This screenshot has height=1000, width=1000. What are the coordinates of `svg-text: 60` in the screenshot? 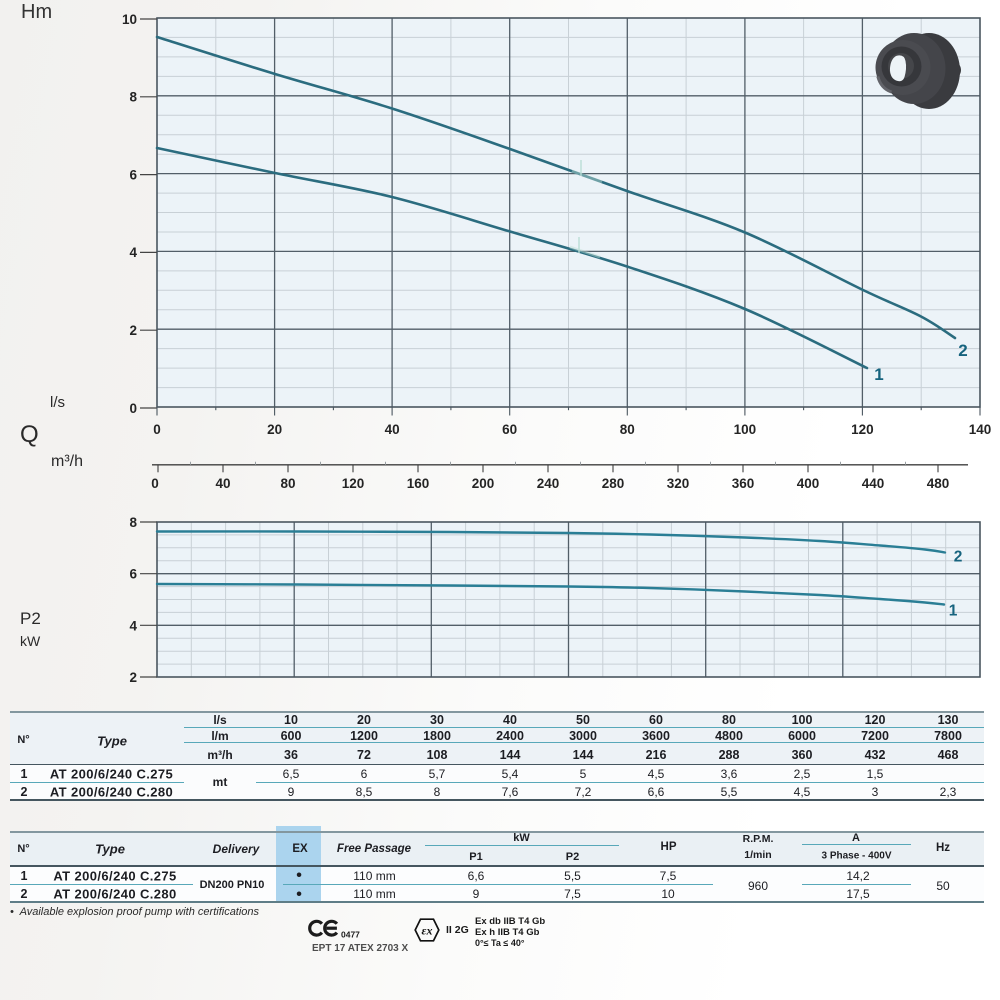 It's located at (509, 429).